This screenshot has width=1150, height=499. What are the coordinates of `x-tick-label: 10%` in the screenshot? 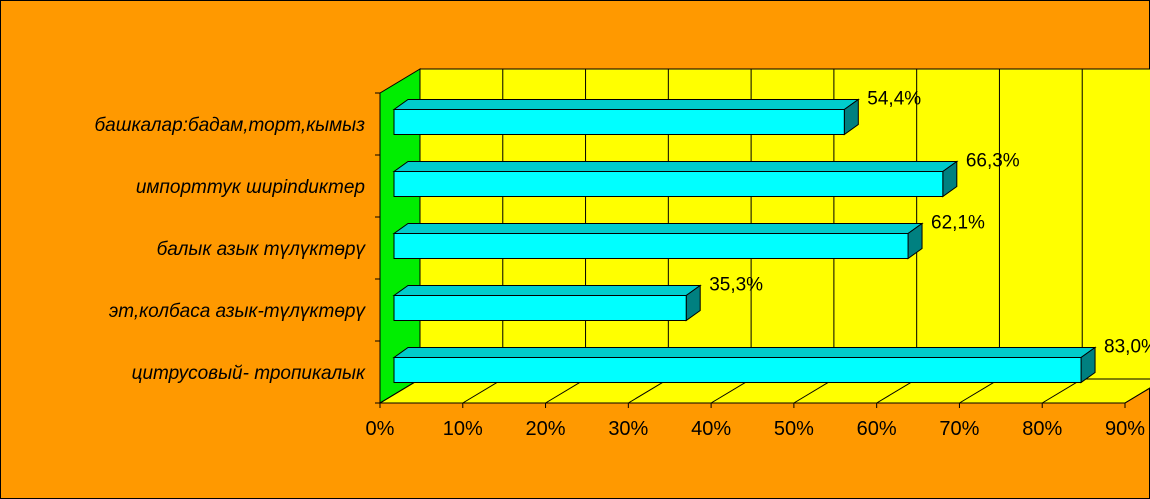 It's located at (463, 429).